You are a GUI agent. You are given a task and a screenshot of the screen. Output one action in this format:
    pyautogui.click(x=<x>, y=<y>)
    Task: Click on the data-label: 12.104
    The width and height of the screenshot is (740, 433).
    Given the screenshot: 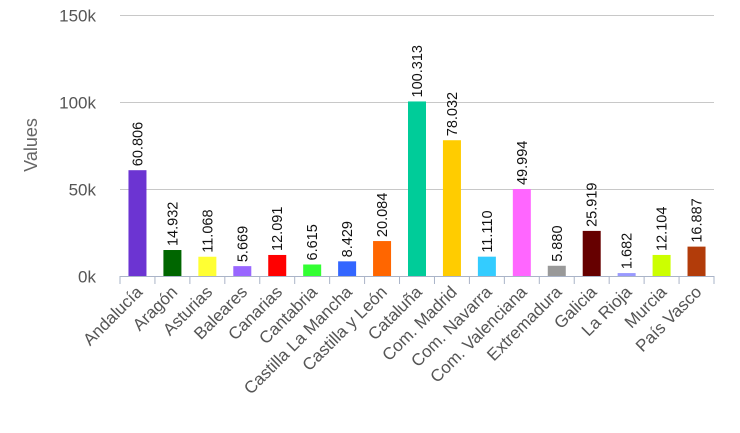 What is the action you would take?
    pyautogui.click(x=663, y=229)
    